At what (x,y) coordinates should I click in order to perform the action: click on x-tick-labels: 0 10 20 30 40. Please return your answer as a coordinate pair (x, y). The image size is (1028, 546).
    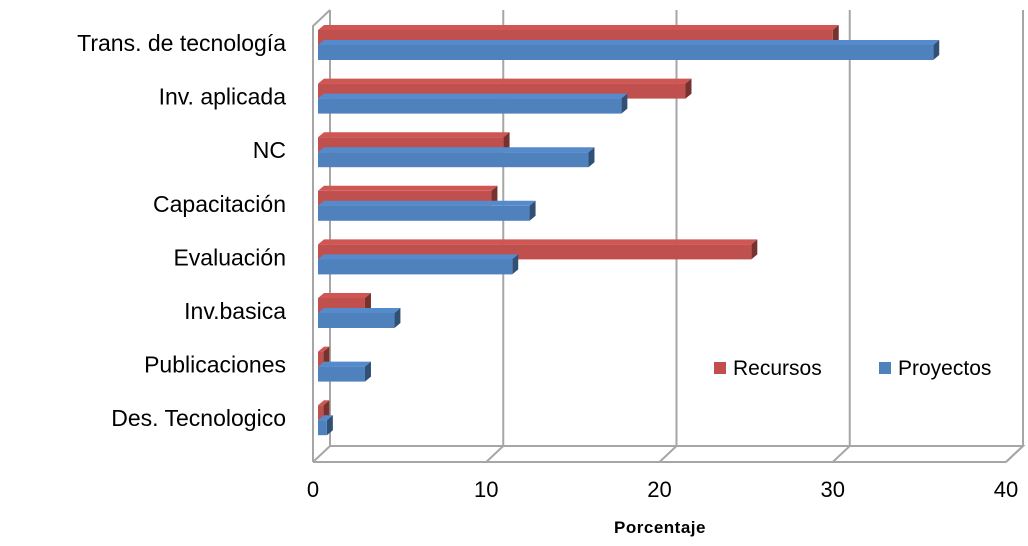
    Looking at the image, I should click on (662, 489).